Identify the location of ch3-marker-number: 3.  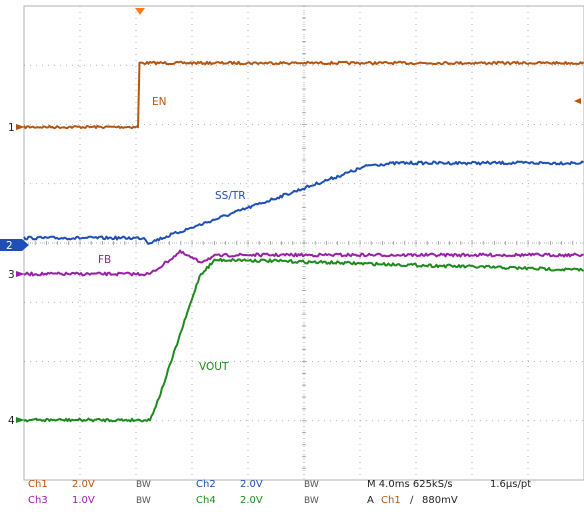
(11, 275).